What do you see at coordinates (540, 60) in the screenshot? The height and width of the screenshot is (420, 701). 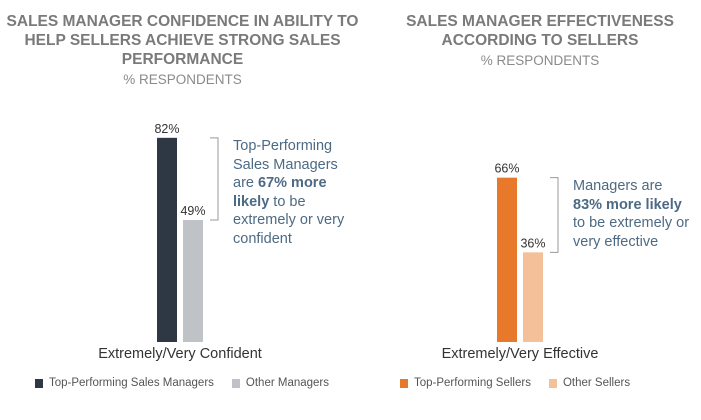 I see `chart2-subtitle: % RESPONDENTS` at bounding box center [540, 60].